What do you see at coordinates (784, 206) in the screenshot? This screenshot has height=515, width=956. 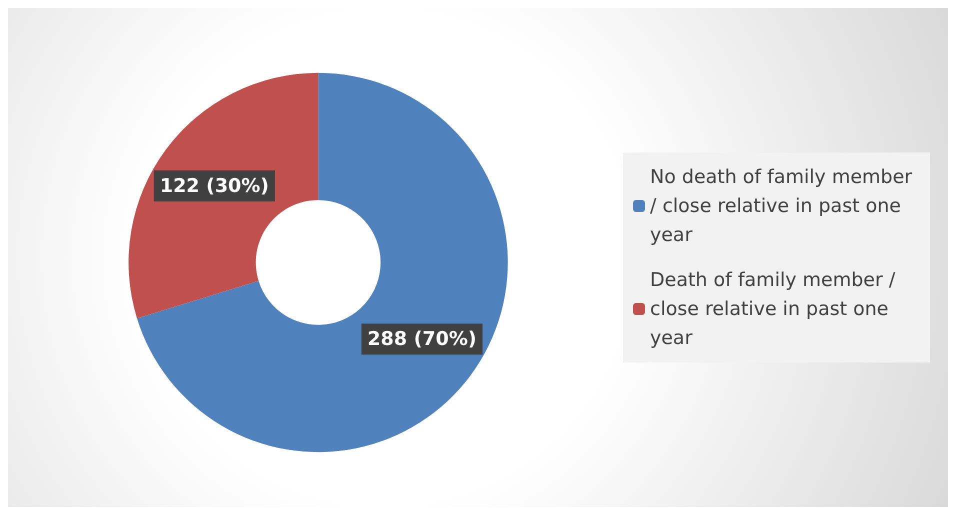 I see `legend-label: No death of family member / close relative in past one year` at bounding box center [784, 206].